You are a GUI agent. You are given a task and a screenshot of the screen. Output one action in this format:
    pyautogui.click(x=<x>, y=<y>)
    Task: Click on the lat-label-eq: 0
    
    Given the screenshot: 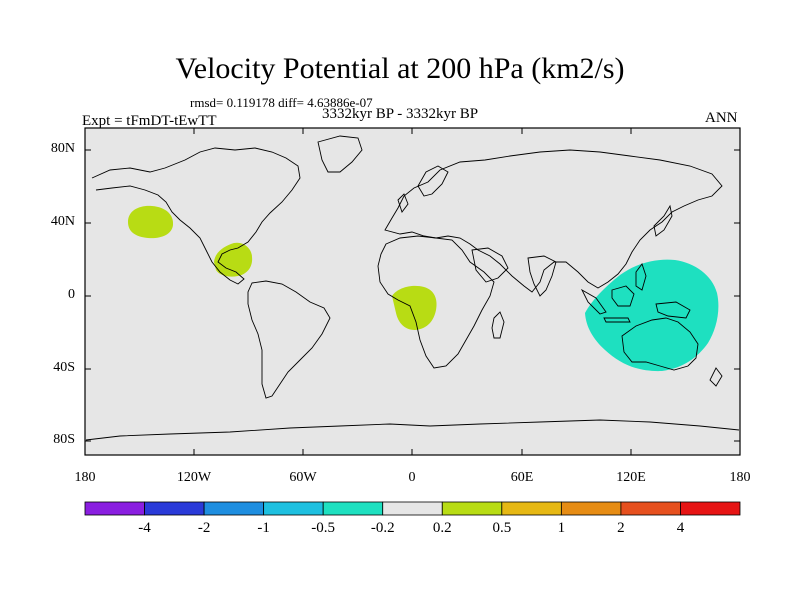 What is the action you would take?
    pyautogui.click(x=71, y=294)
    